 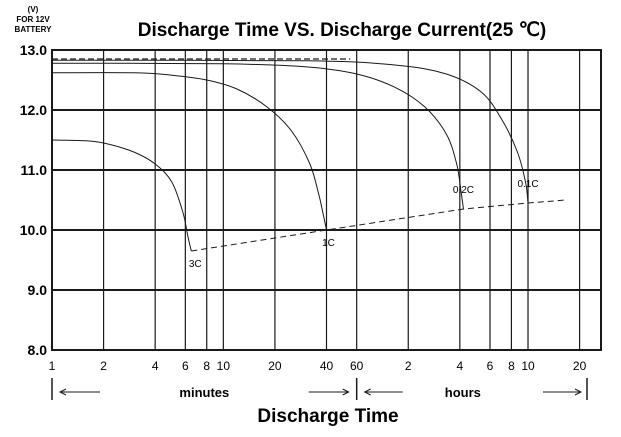 What do you see at coordinates (204, 392) in the screenshot?
I see `band-label-minutes: minutes` at bounding box center [204, 392].